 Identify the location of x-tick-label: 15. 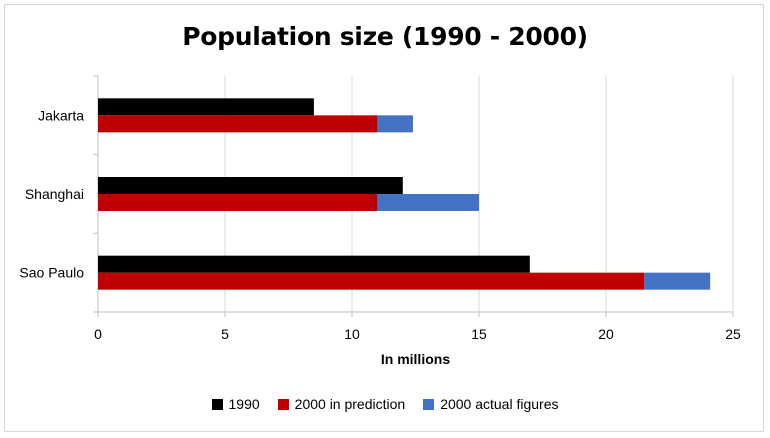
(479, 334).